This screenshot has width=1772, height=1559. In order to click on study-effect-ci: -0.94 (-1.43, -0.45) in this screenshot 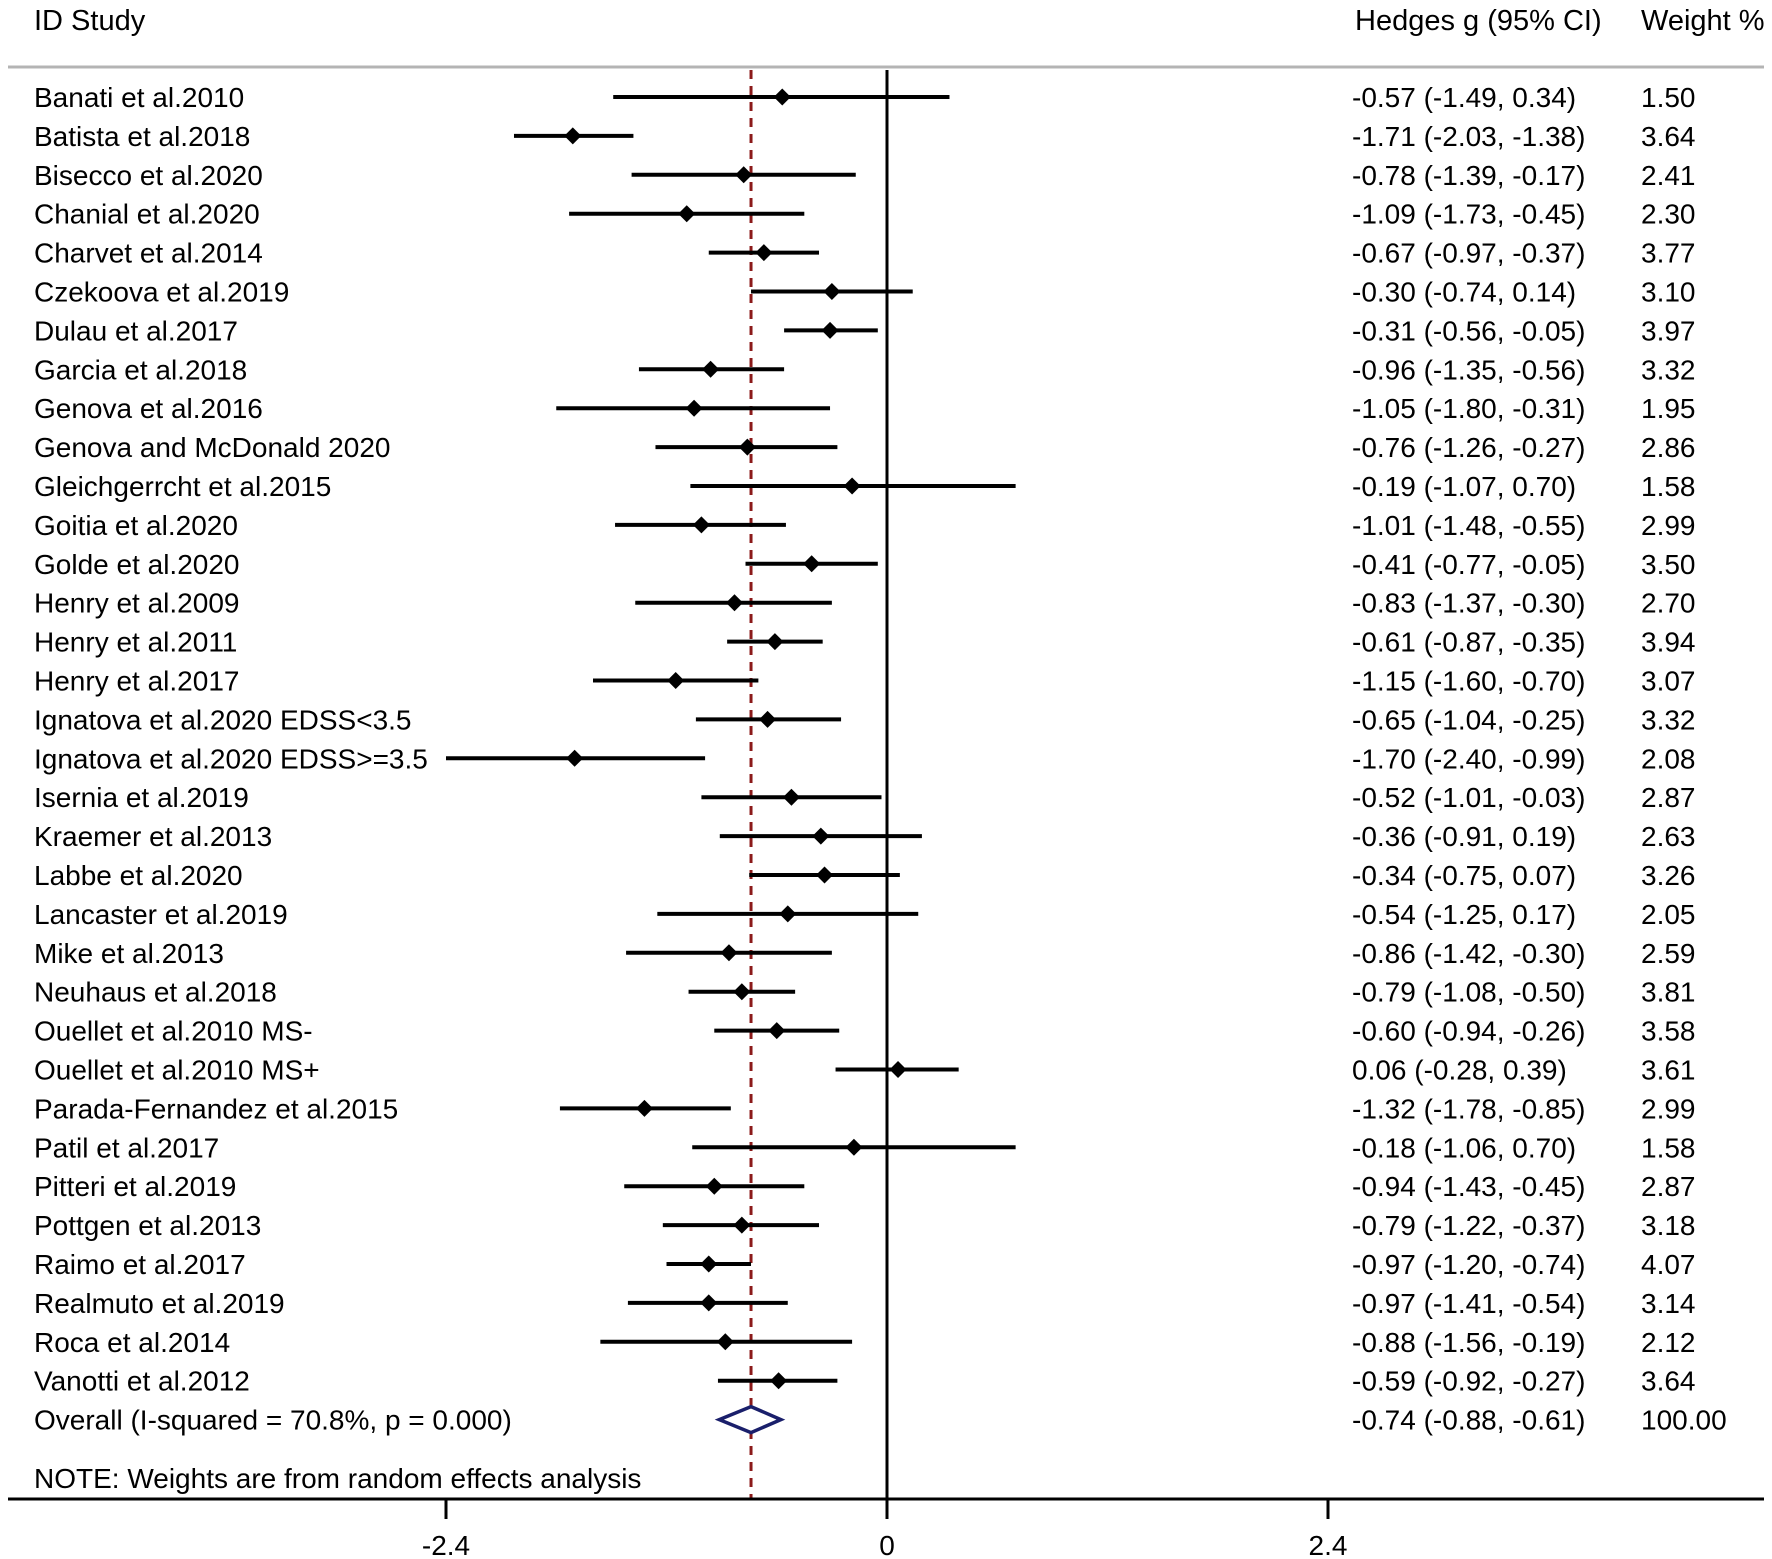, I will do `click(1468, 1186)`.